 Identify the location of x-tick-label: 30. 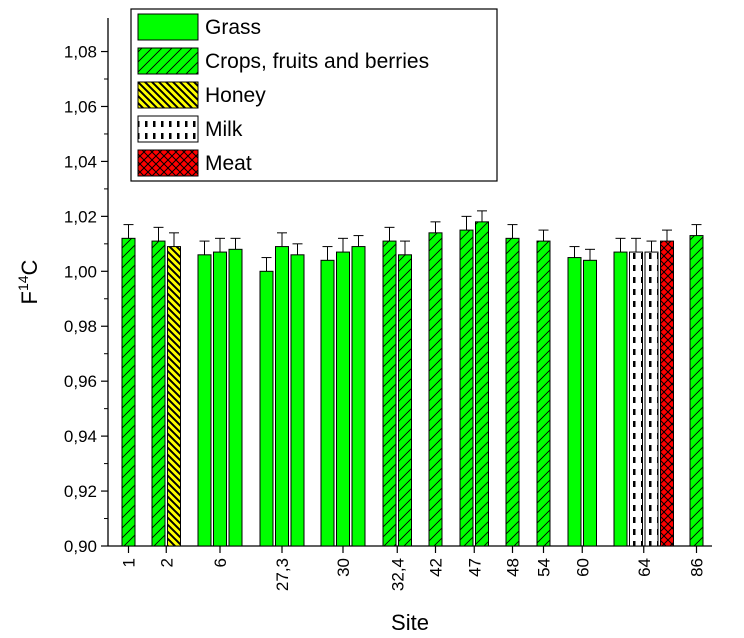
(343, 567).